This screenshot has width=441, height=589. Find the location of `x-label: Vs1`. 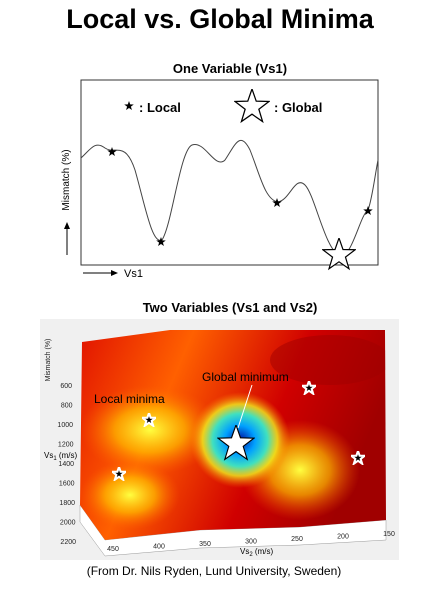

x-label: Vs1 is located at coordinates (133, 274).